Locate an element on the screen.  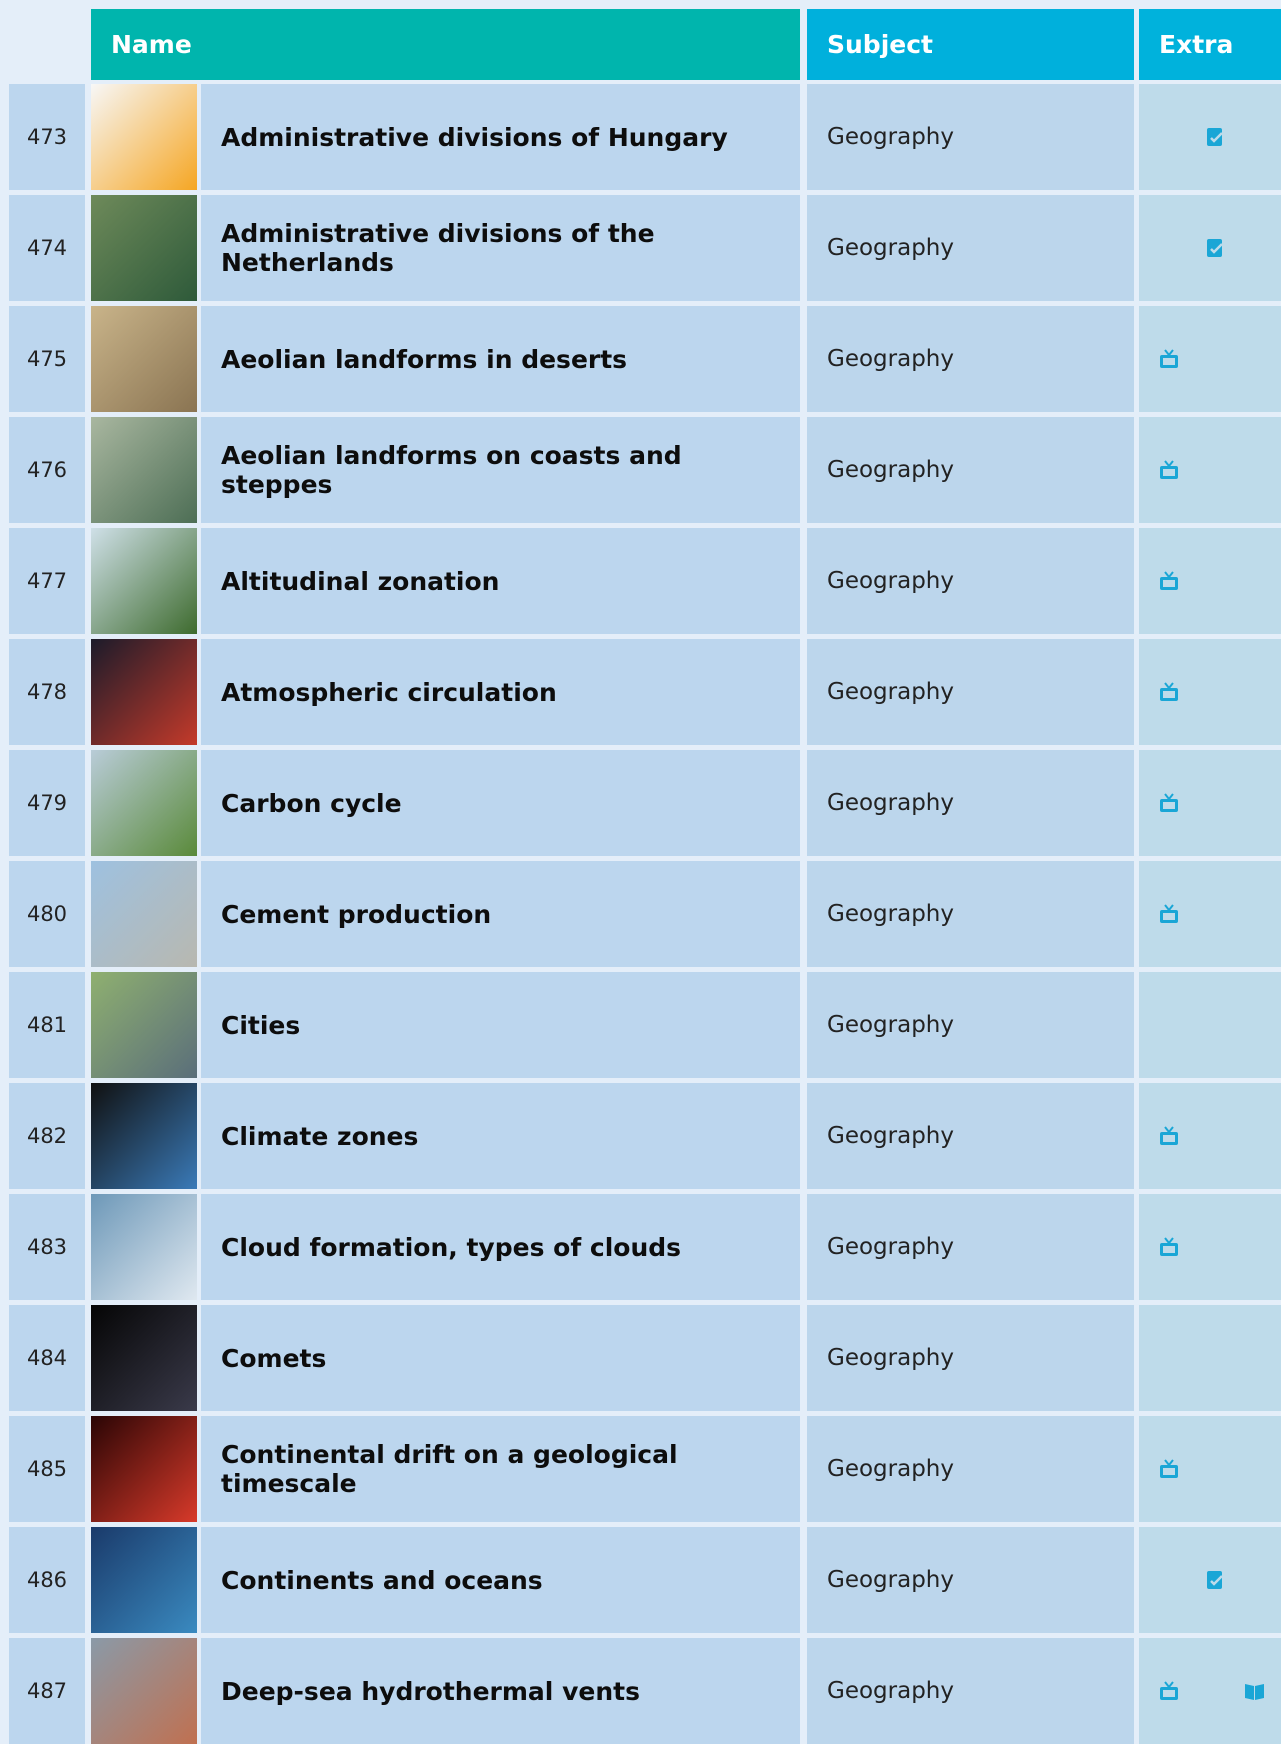
topic-name: Cement production is located at coordinates (500, 914).